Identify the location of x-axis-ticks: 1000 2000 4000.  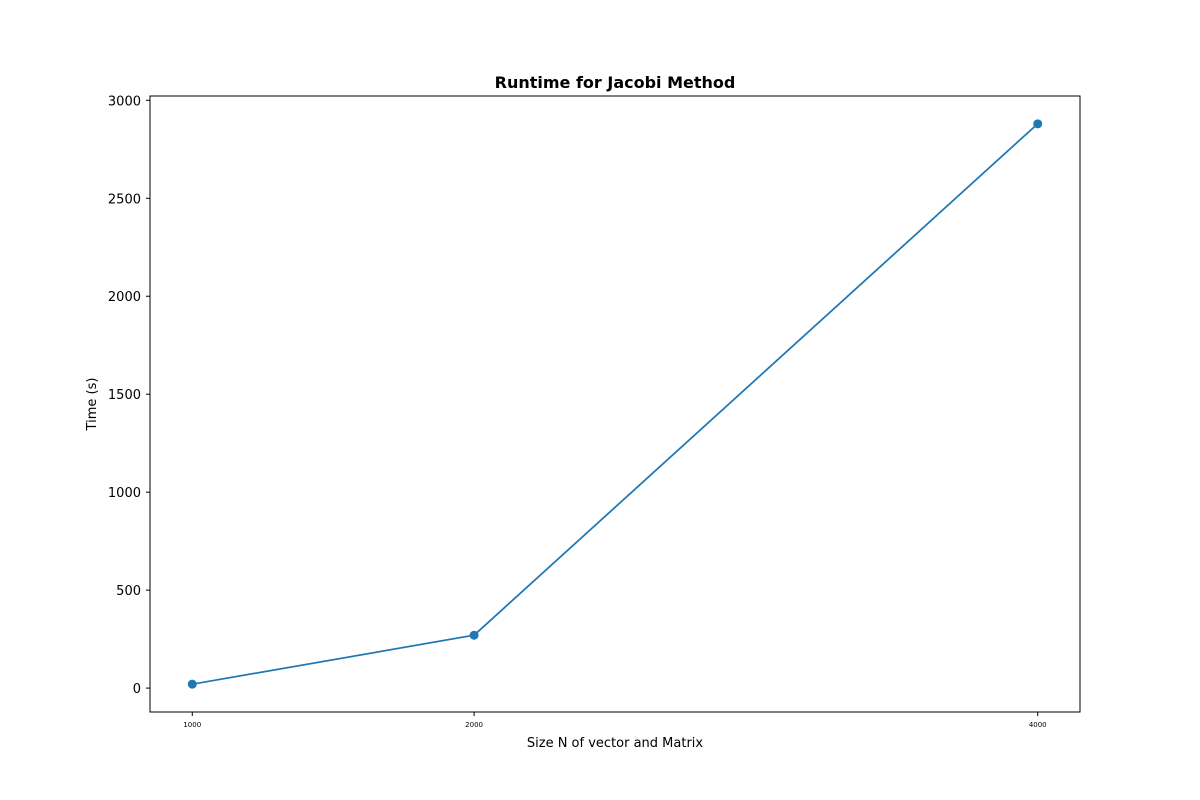
(615, 720).